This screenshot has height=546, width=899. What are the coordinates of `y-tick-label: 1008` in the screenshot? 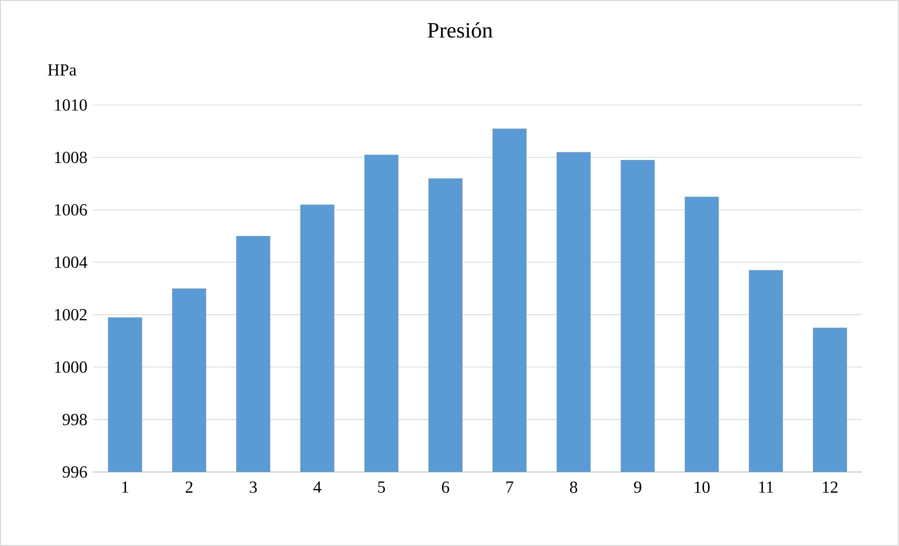 It's located at (71, 158).